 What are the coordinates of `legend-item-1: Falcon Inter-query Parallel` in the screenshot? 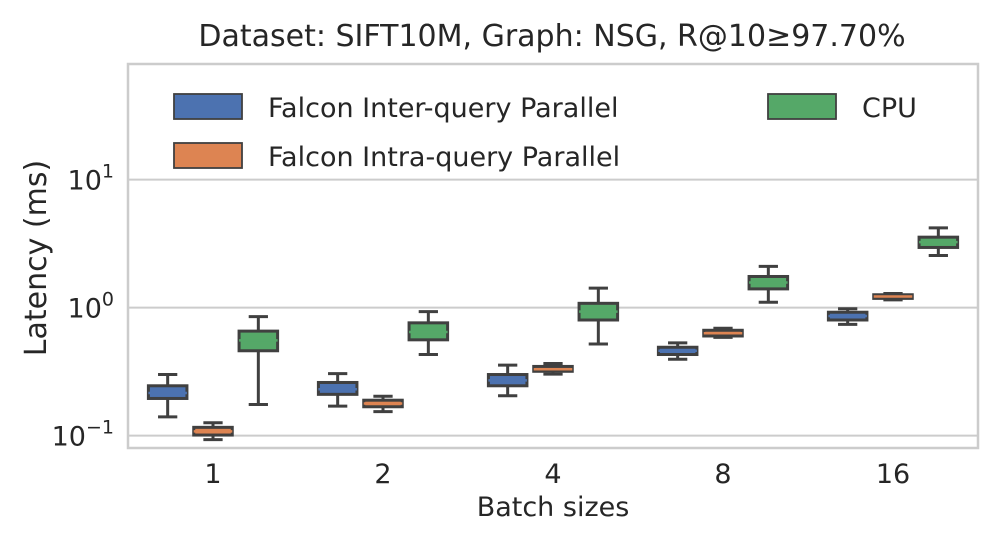 It's located at (395, 108).